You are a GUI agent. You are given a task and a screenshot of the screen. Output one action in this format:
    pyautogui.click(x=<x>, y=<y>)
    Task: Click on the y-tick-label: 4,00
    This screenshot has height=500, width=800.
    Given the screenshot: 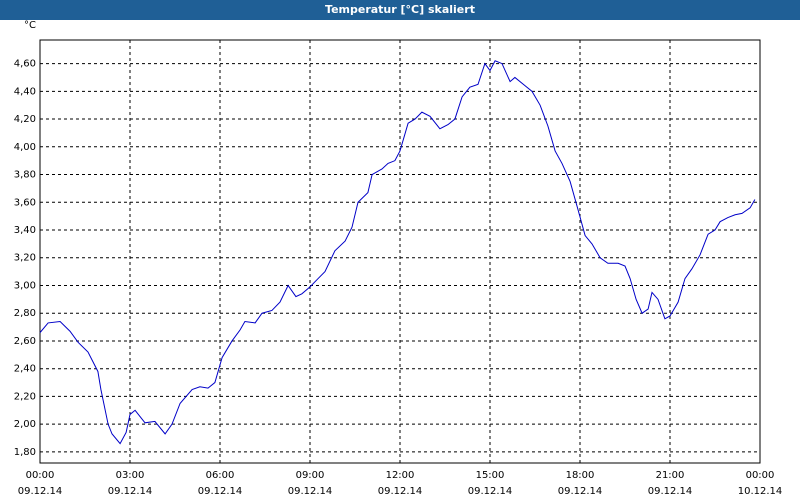 What is the action you would take?
    pyautogui.click(x=25, y=147)
    